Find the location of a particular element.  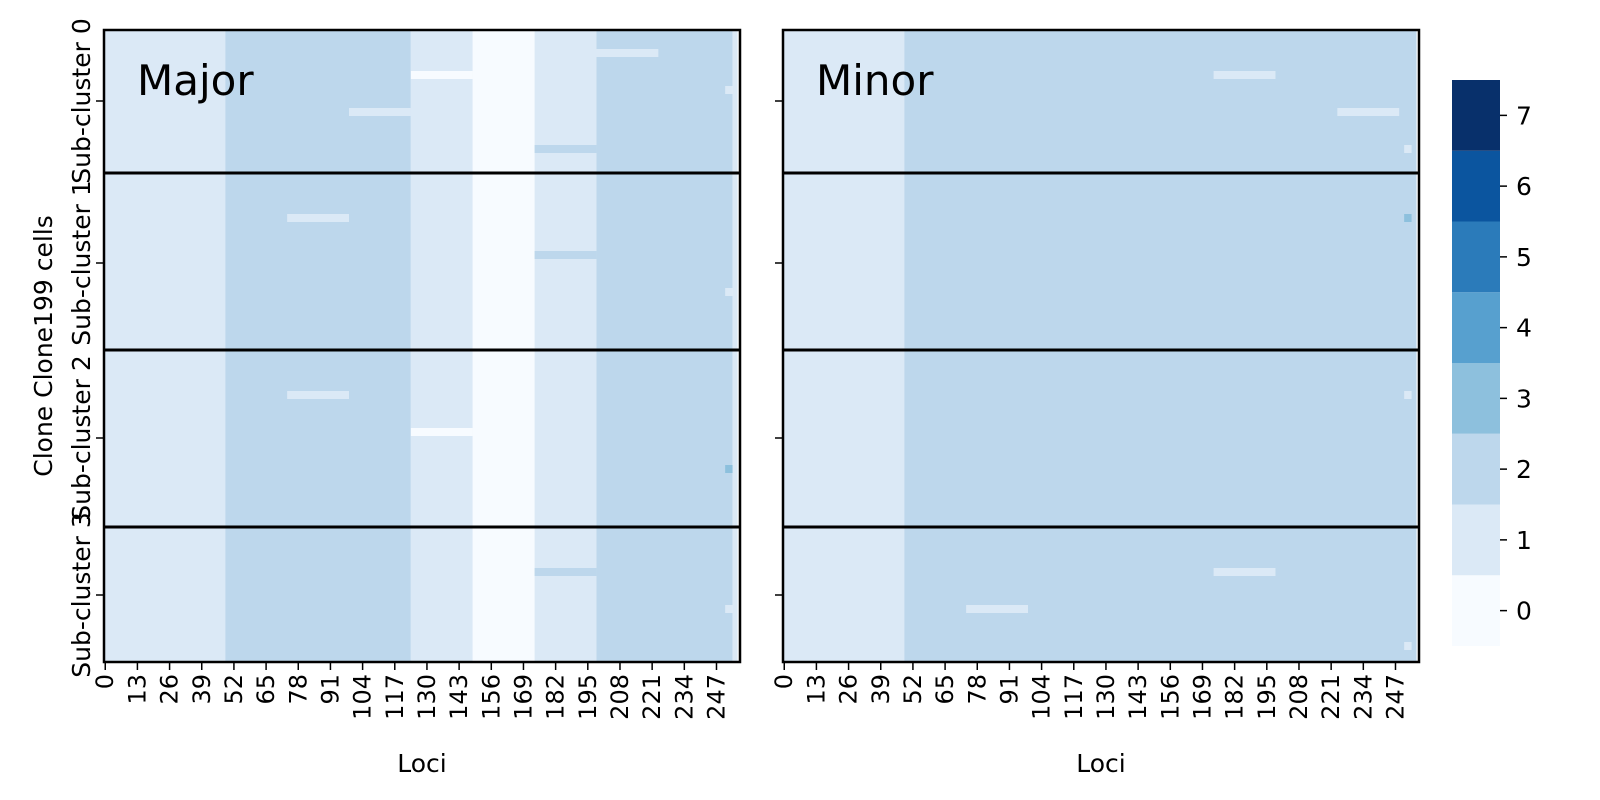

colorbar-tick-label: 4 is located at coordinates (1524, 328).